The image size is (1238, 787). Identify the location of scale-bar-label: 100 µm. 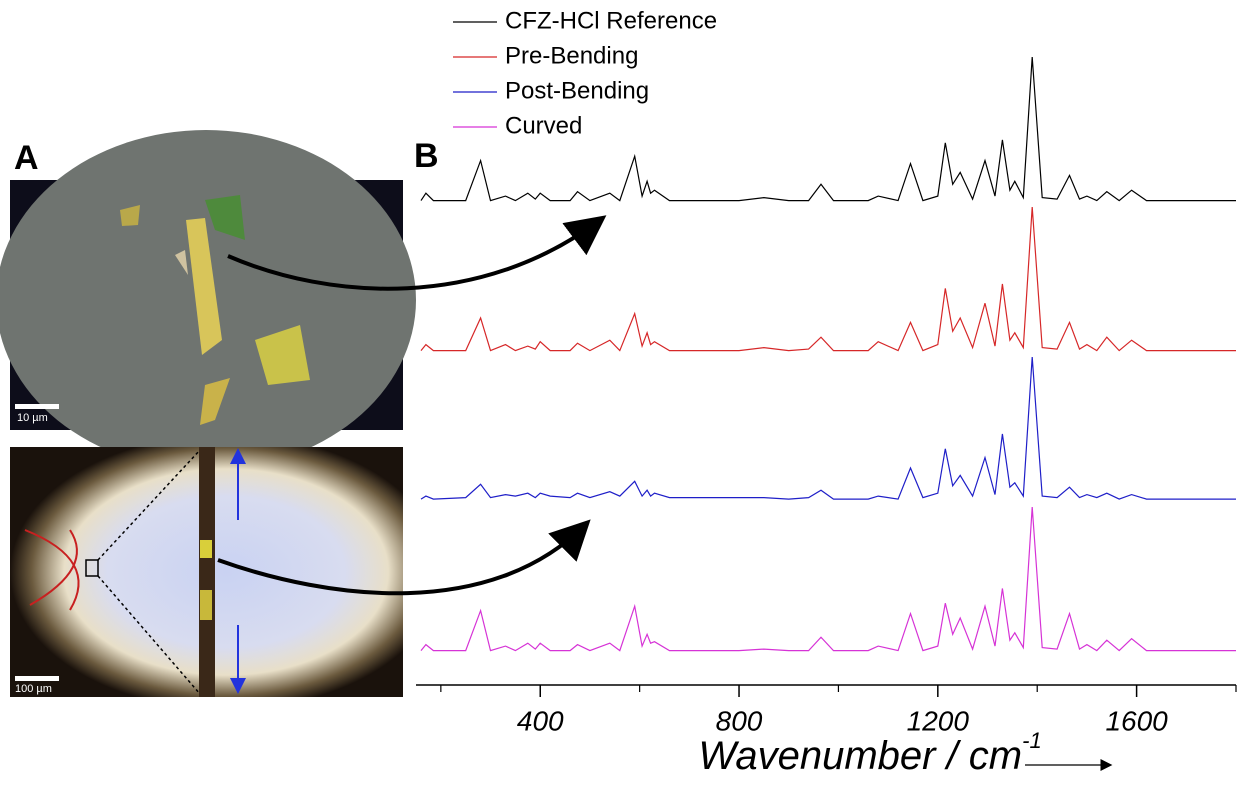
(33, 689).